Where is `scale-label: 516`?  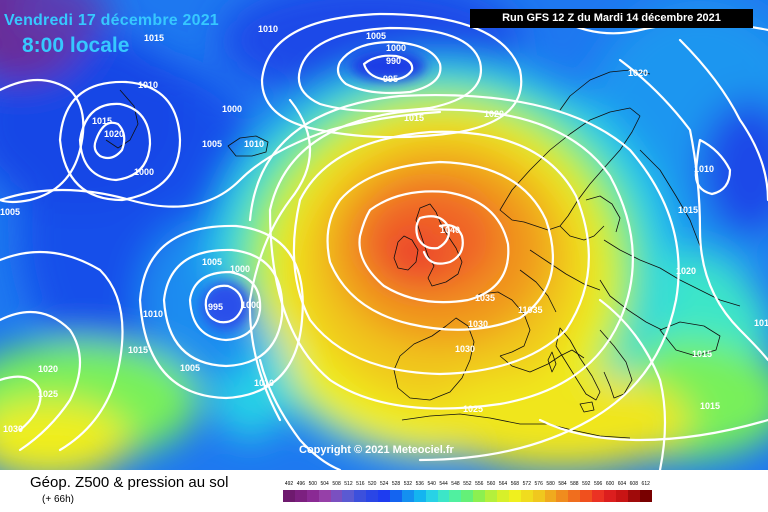
scale-label: 516 is located at coordinates (360, 484).